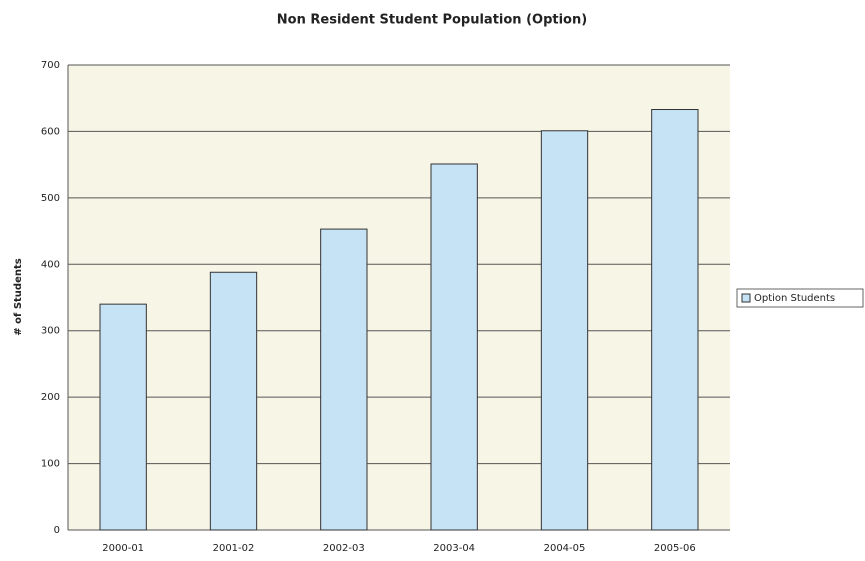 The width and height of the screenshot is (865, 561). Describe the element at coordinates (344, 548) in the screenshot. I see `x-tick-label: 2002-03` at that location.